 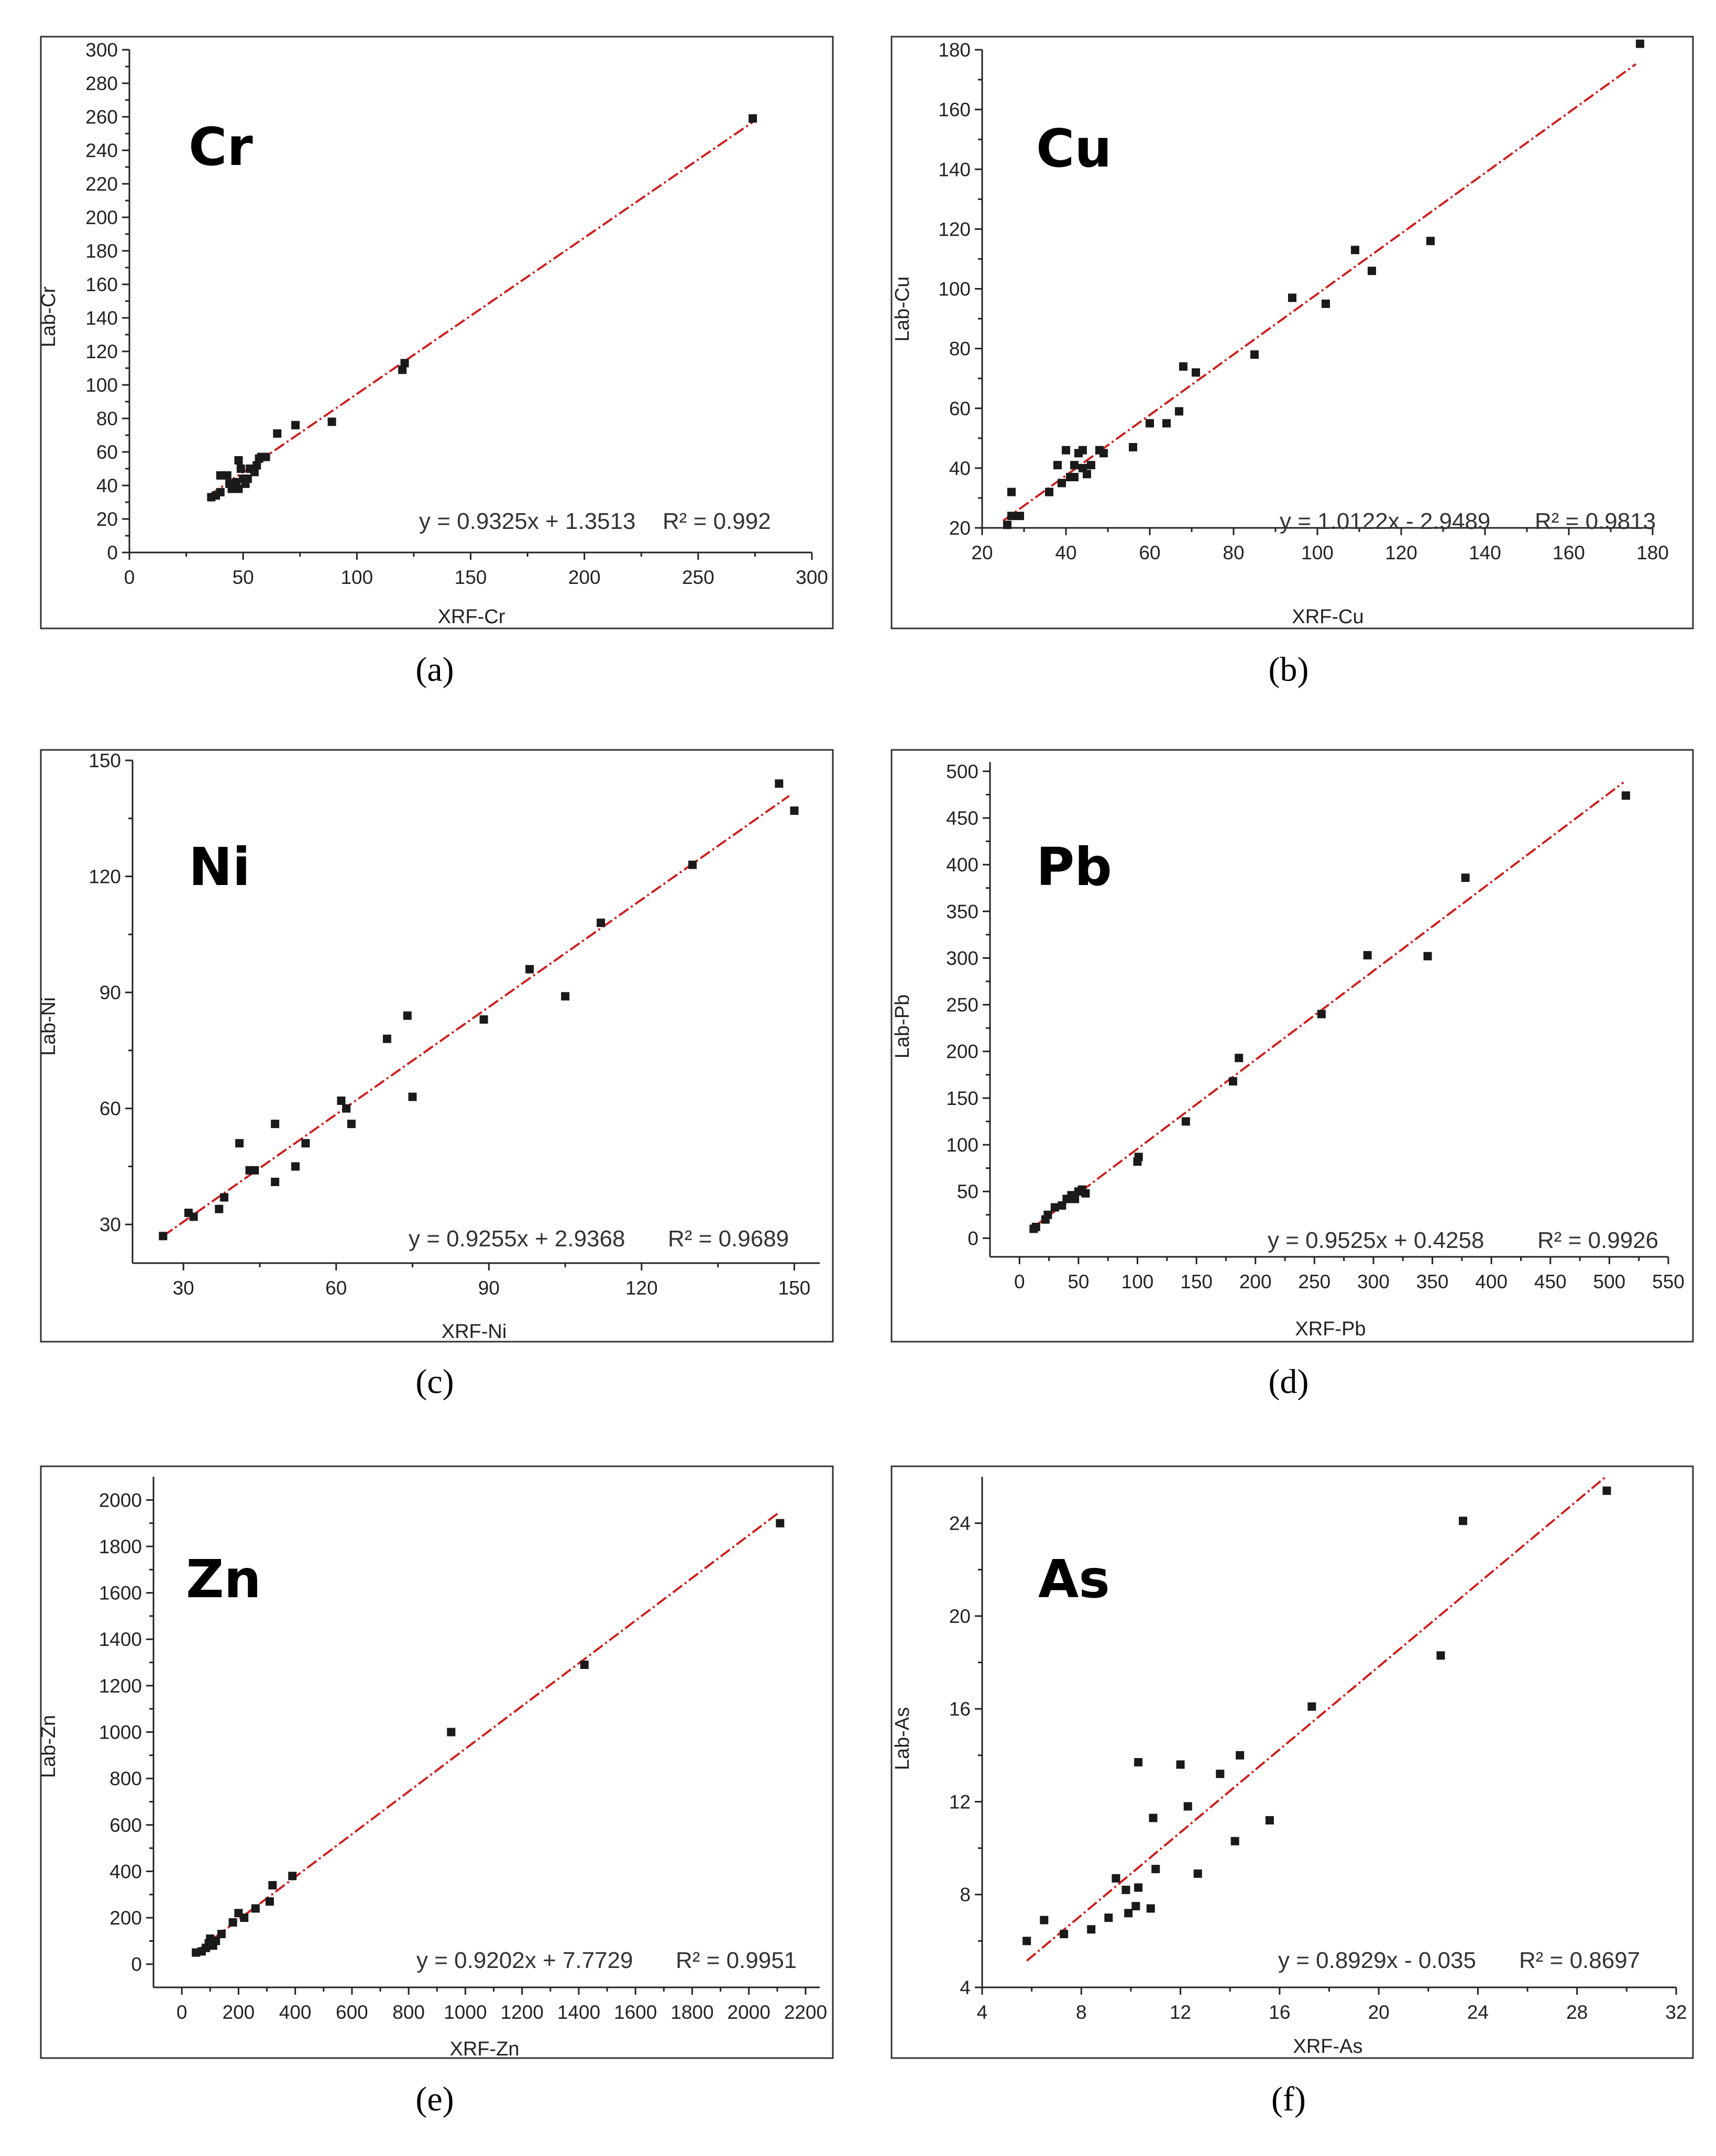 What do you see at coordinates (485, 2049) in the screenshot?
I see `x-axis-title: XRF-Zn` at bounding box center [485, 2049].